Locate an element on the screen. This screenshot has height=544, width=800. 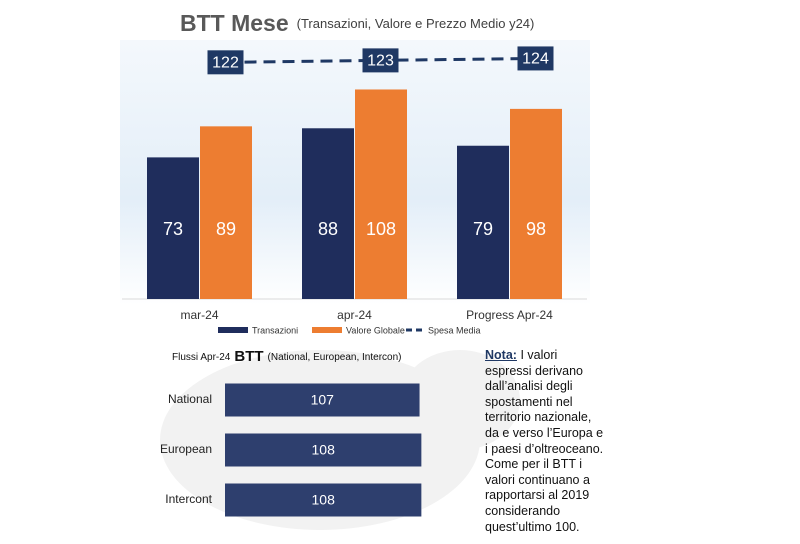
y-tick-label: National is located at coordinates (190, 399).